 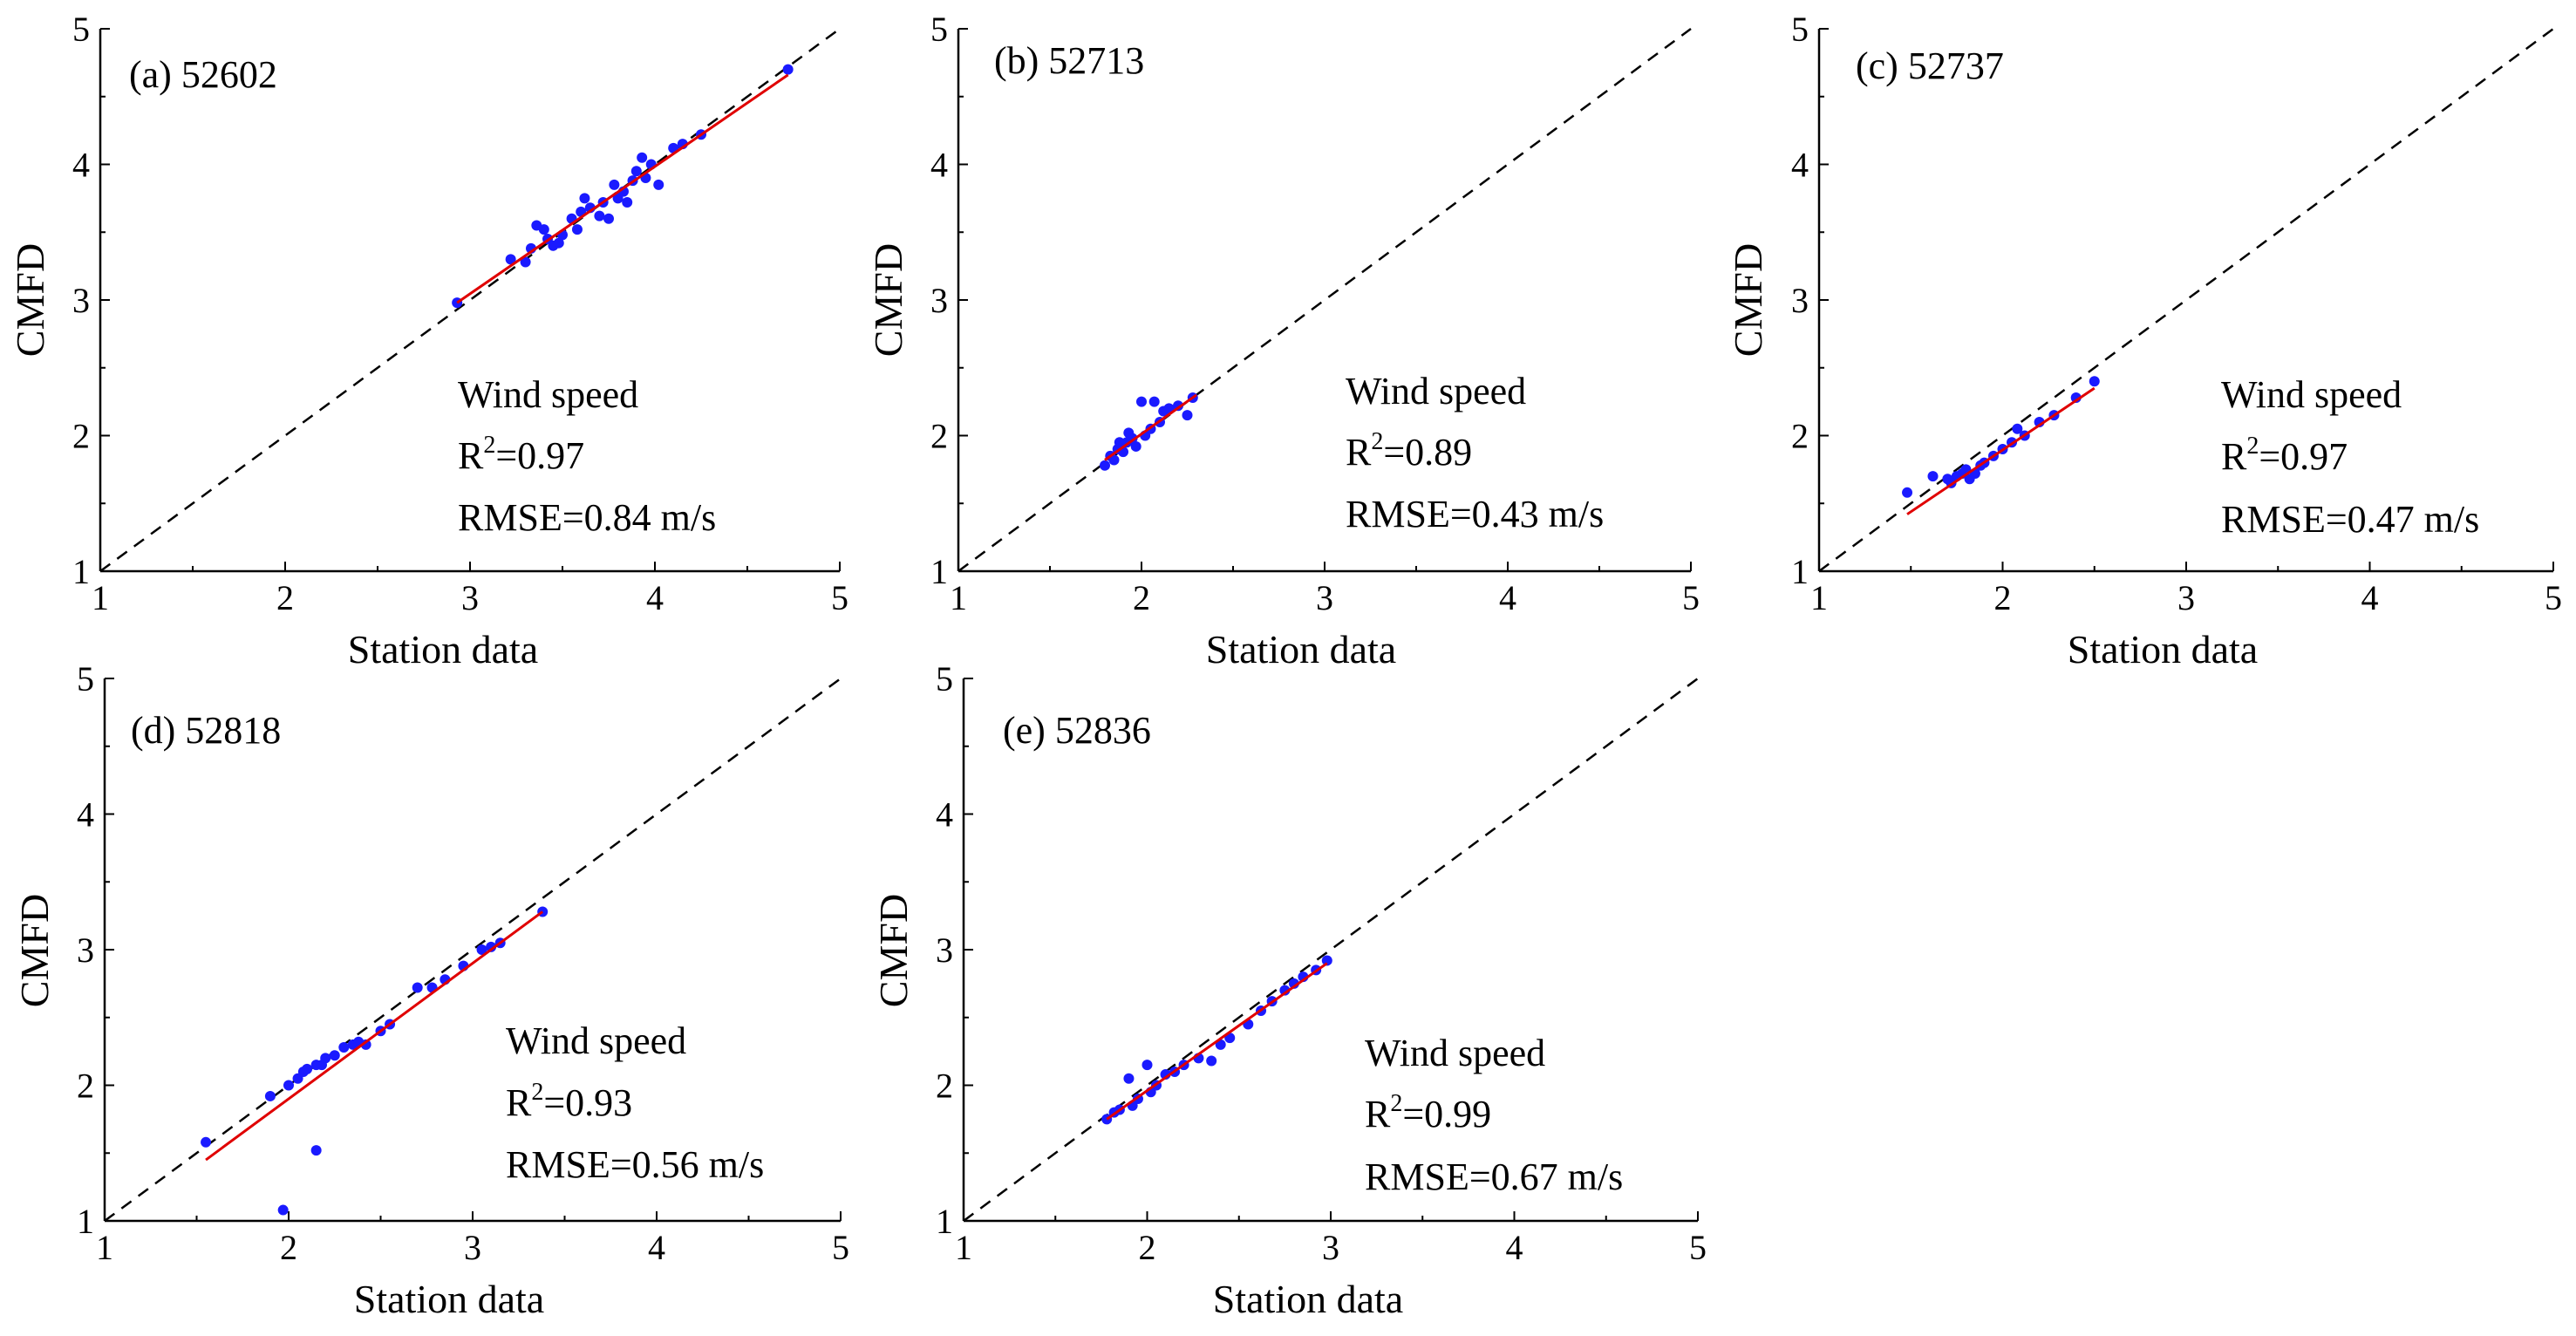 I want to click on panel-label: (b) 52713, so click(x=1069, y=61).